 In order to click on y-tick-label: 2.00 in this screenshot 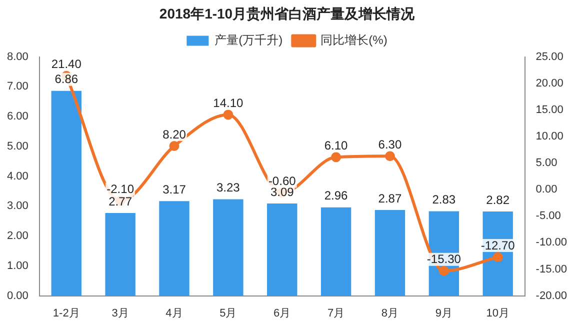, I will do `click(17, 236)`.